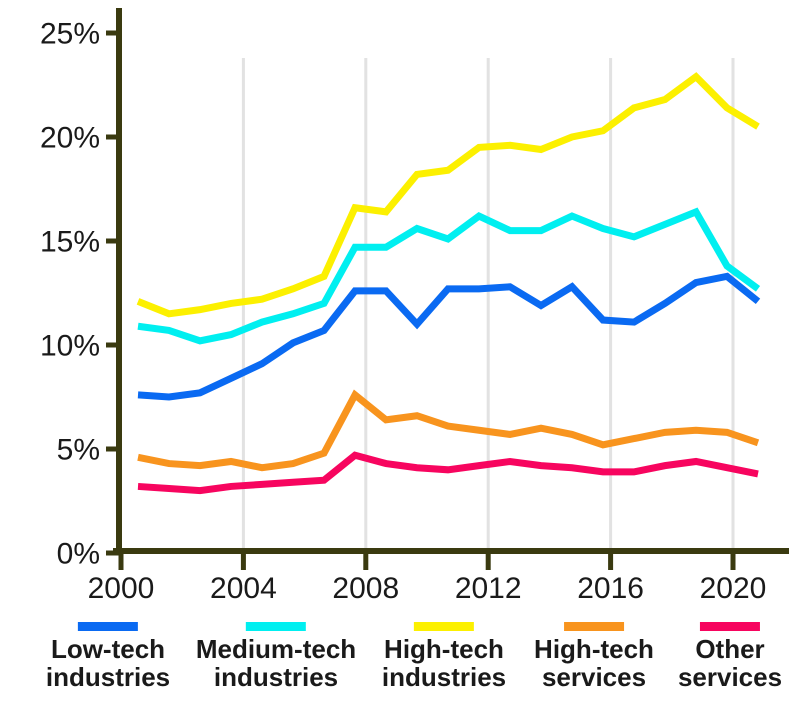 The image size is (810, 715). I want to click on legend-item-medium-tech-industries: Medium-tech industries, so click(276, 656).